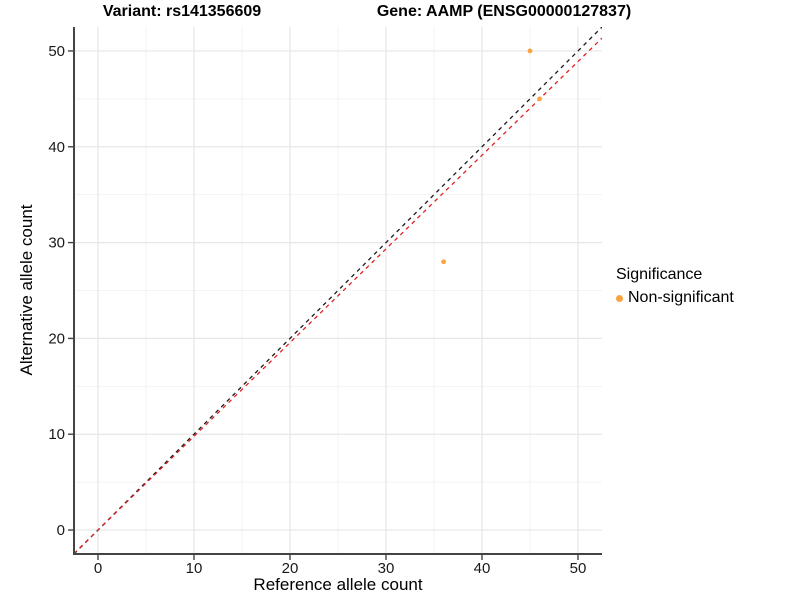 The image size is (800, 600). I want to click on y-axis-ticks: 0 10 20 30 40 50, so click(60, 291).